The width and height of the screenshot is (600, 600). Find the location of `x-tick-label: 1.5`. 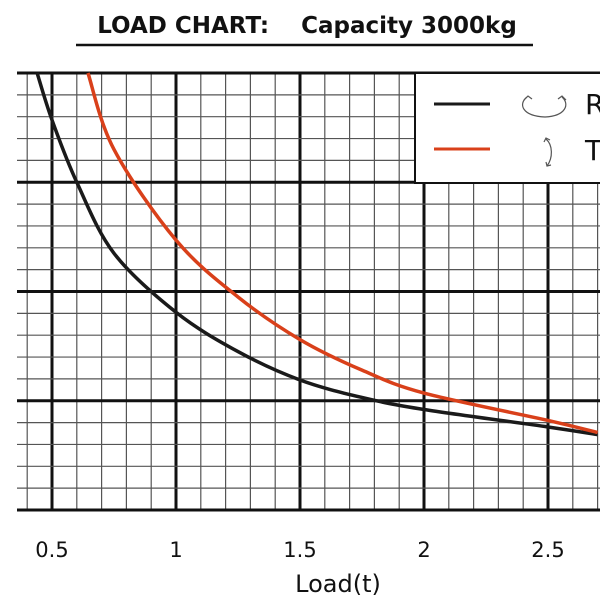

x-tick-label: 1.5 is located at coordinates (299, 550).